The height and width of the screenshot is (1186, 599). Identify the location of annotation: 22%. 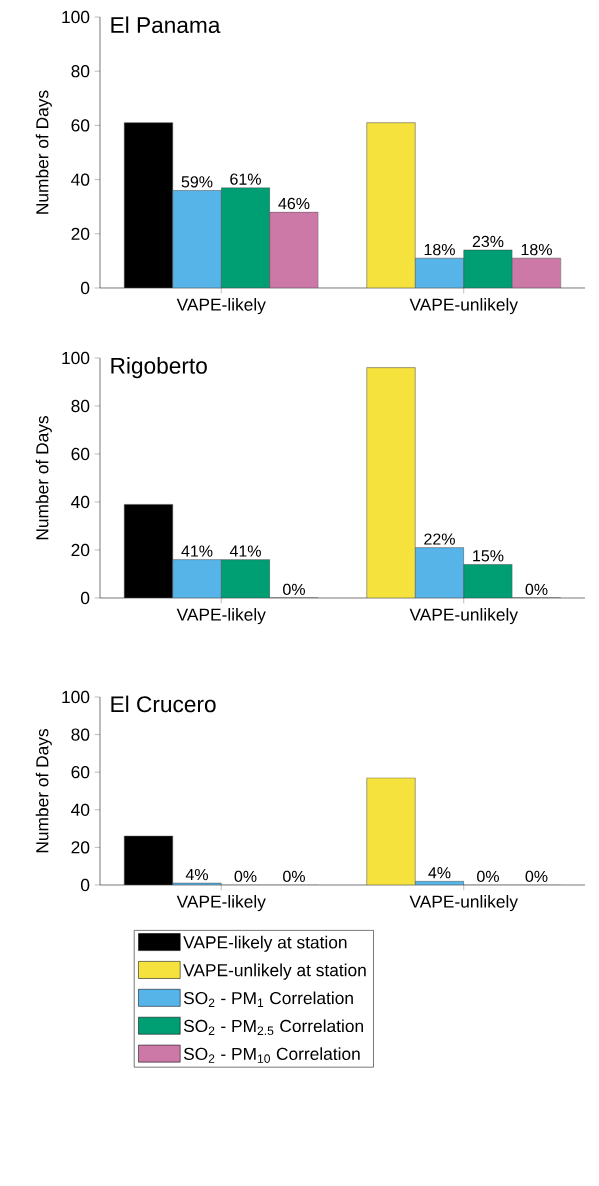
(439, 539).